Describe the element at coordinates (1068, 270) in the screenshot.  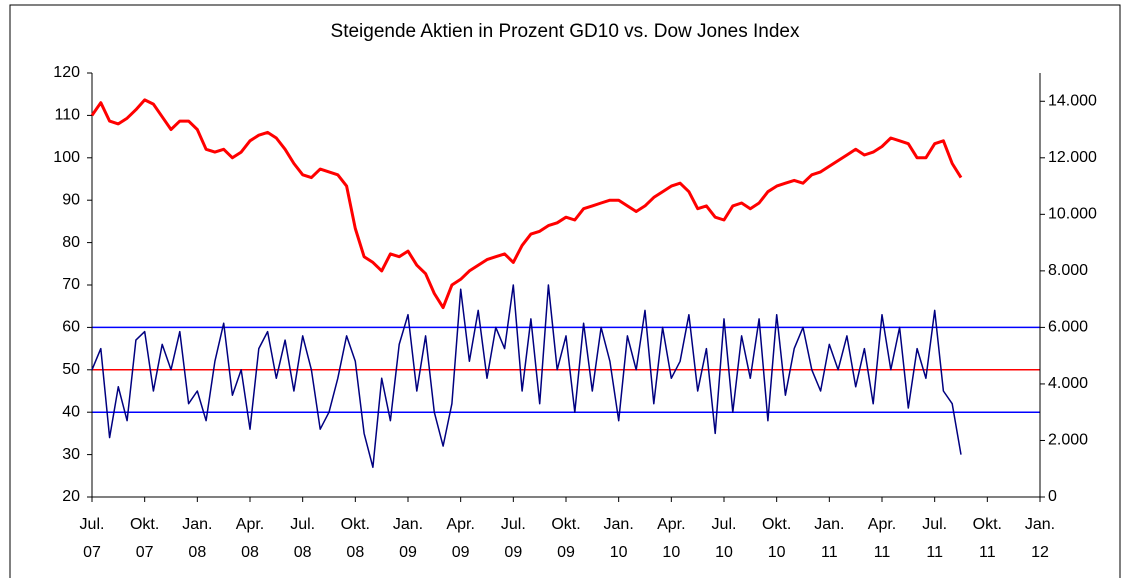
I see `y2-tick-label: 8.000` at that location.